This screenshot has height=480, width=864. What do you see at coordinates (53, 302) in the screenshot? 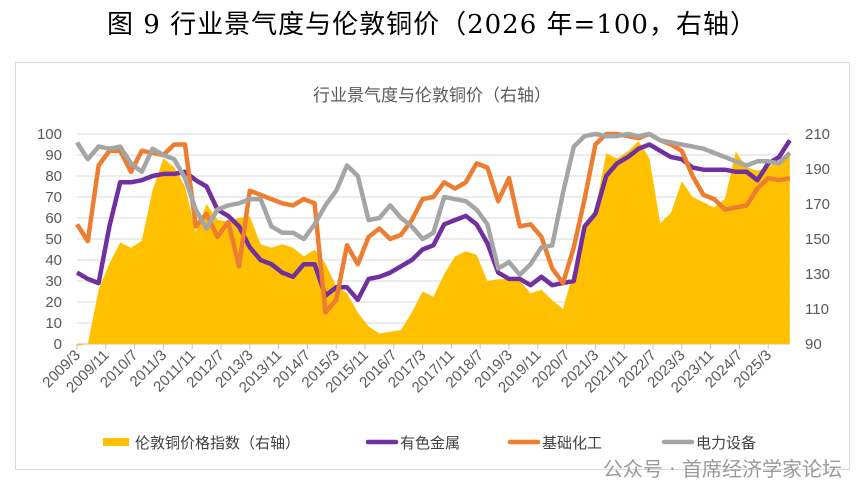
I see `y-left-tick-label: 20` at bounding box center [53, 302].